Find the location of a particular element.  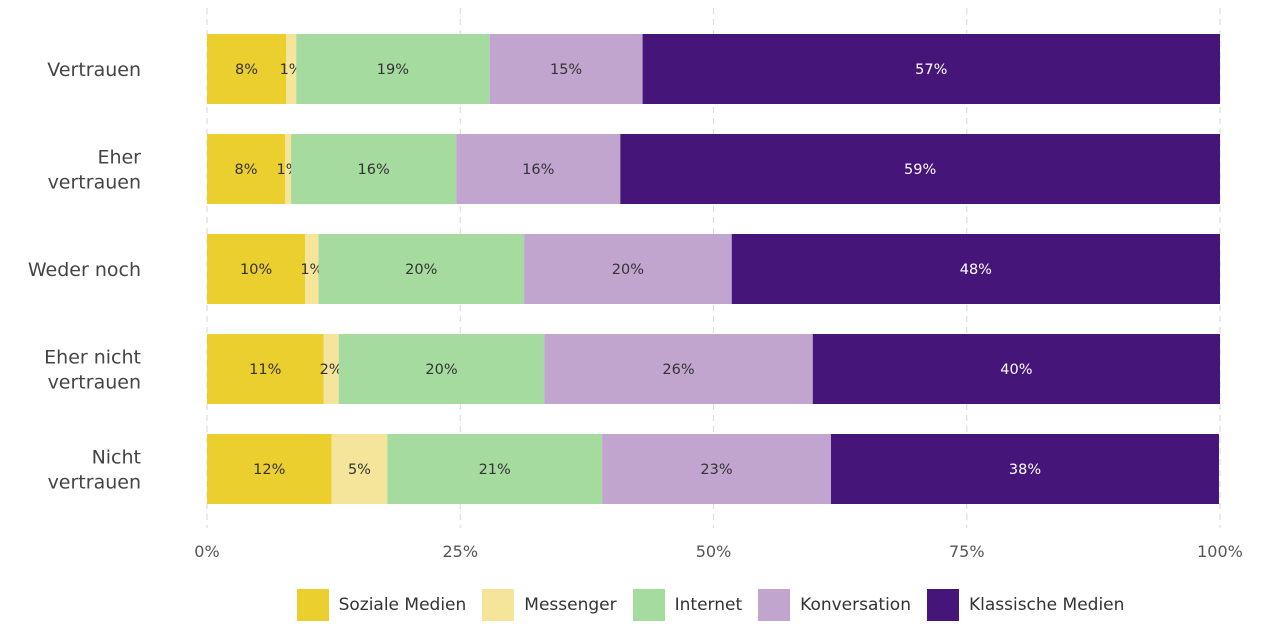

data-label: 2% is located at coordinates (331, 370).